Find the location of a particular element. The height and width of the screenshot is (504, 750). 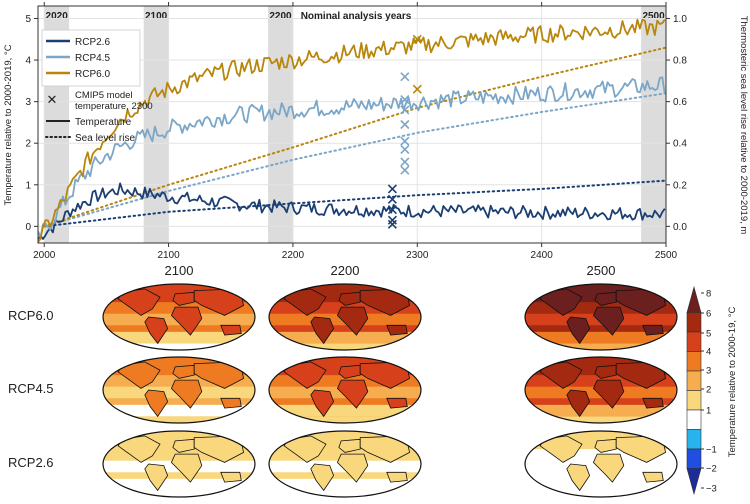

row-label-rcp26: RCP2.6 is located at coordinates (31, 462).